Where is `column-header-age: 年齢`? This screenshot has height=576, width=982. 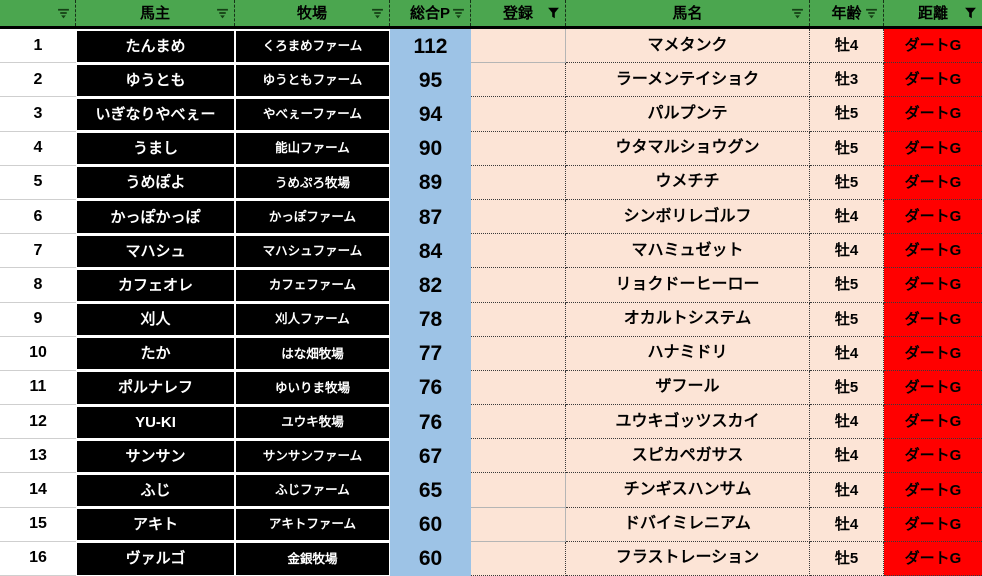
column-header-age: 年齢 is located at coordinates (847, 13).